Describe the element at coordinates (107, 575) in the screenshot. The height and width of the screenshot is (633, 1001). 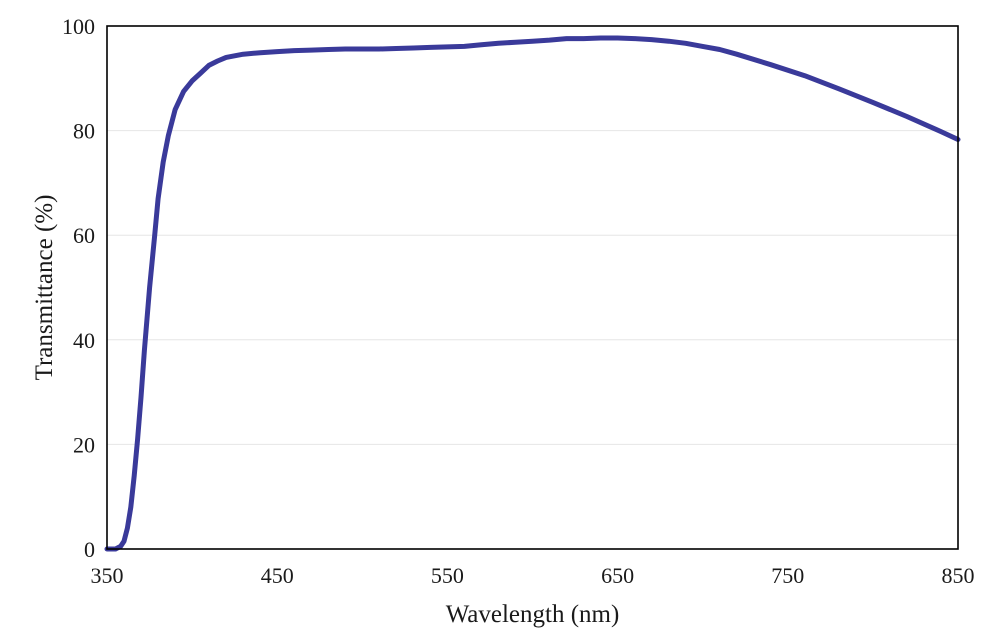
I see `x-tick-label: 350` at that location.